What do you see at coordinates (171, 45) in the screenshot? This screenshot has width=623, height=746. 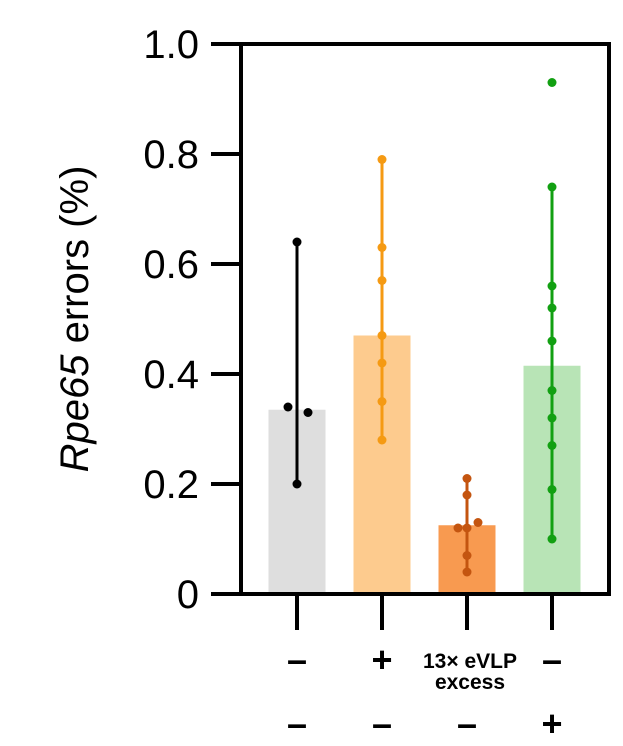 I see `y-tick-label-6: 1.0` at bounding box center [171, 45].